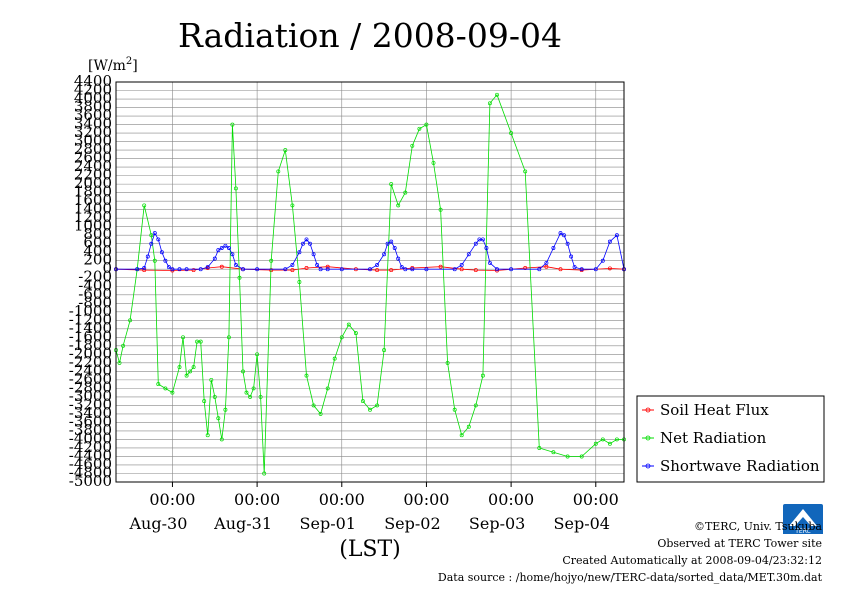 This screenshot has height=595, width=842. Describe the element at coordinates (93, 124) in the screenshot. I see `y-tick-label: 3400` at that location.